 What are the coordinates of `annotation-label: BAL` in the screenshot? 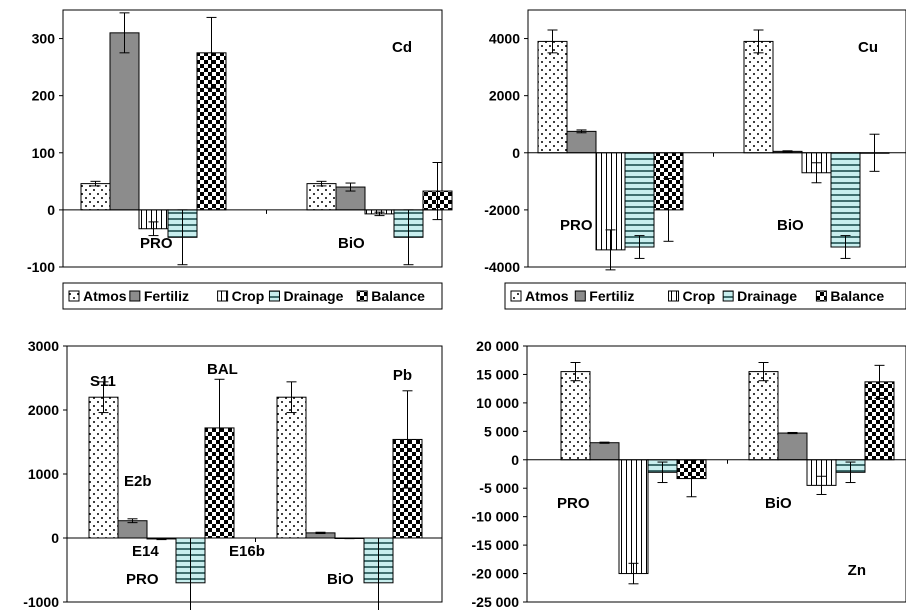 It's located at (222, 369).